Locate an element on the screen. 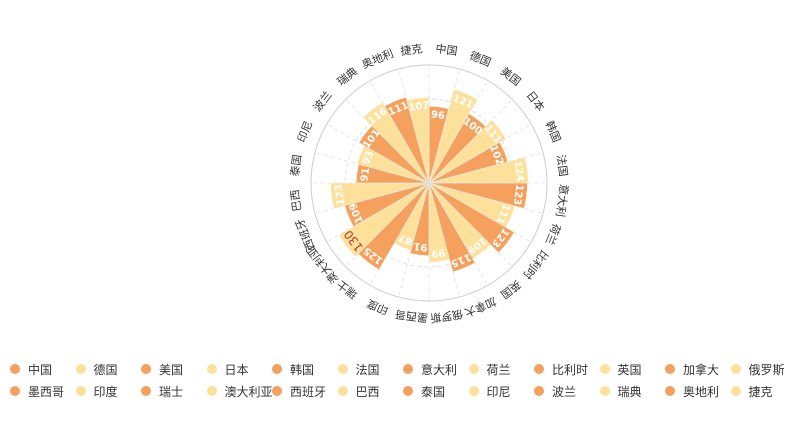 Image resolution: width=800 pixels, height=432 pixels. legend-label: 韩国 is located at coordinates (302, 369).